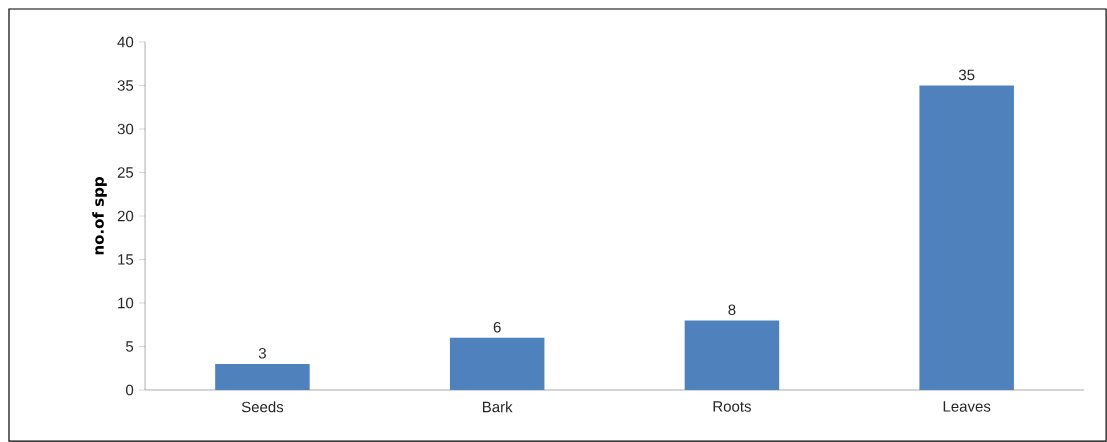 Image resolution: width=1107 pixels, height=442 pixels. I want to click on y-tick-label: 10, so click(126, 303).